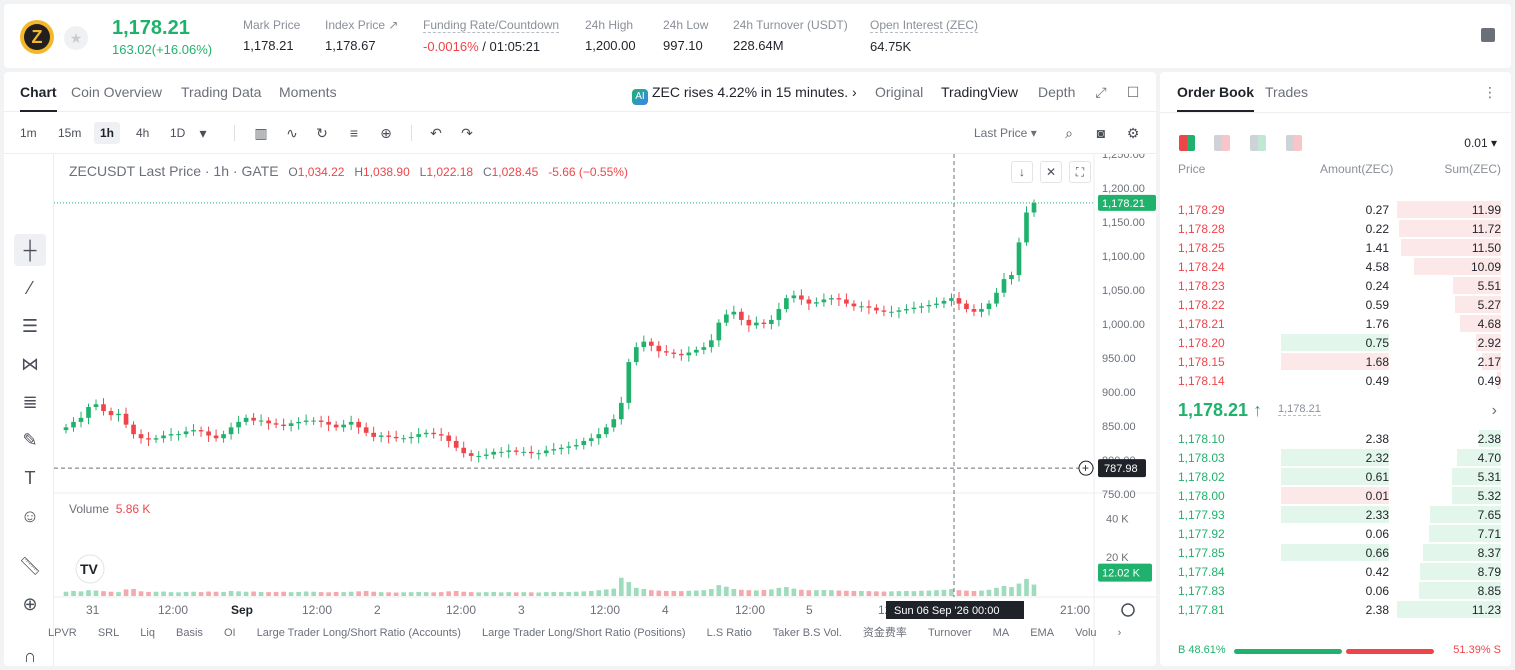 This screenshot has height=670, width=1515. I want to click on layout-asks-icon, so click(1222, 143).